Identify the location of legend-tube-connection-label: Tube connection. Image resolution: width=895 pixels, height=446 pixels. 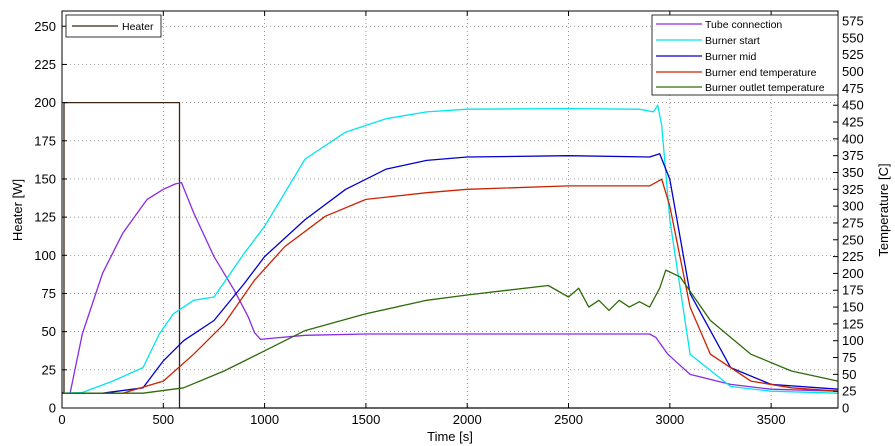
(743, 25).